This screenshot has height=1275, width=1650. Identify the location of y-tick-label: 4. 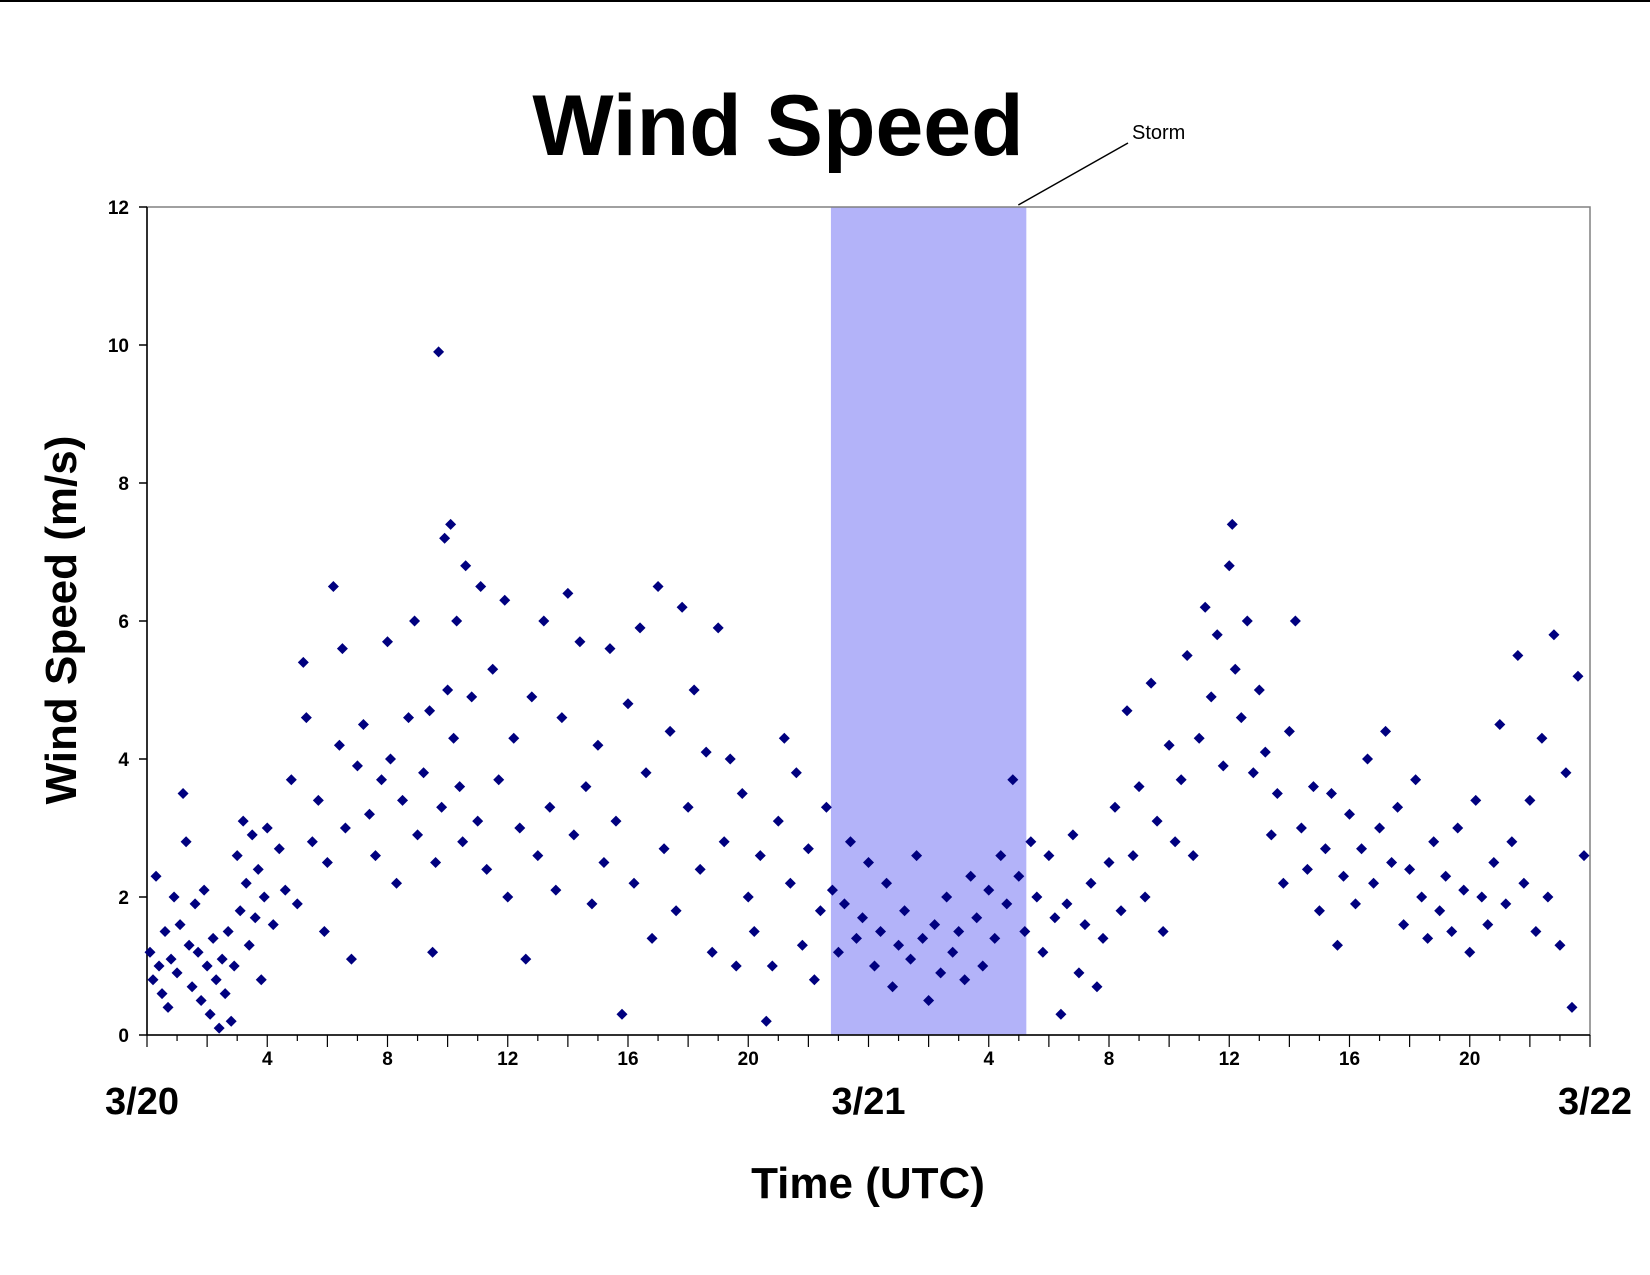
(123, 760).